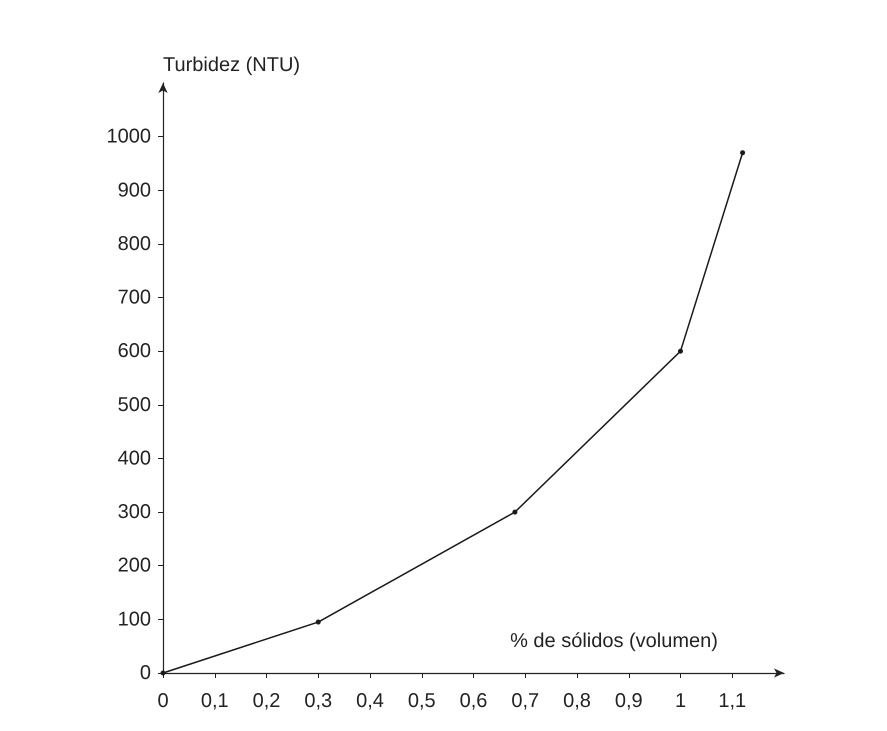 The height and width of the screenshot is (731, 887). What do you see at coordinates (577, 701) in the screenshot?
I see `x-tick-label: 0,8` at bounding box center [577, 701].